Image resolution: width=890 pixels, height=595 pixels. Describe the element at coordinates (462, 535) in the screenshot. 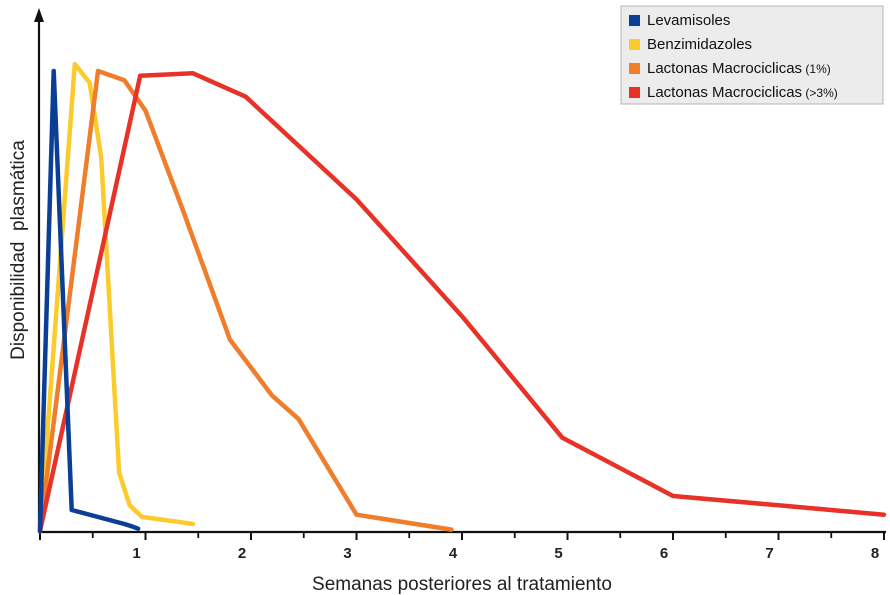

I see `x-axis-minor-ticks` at that location.